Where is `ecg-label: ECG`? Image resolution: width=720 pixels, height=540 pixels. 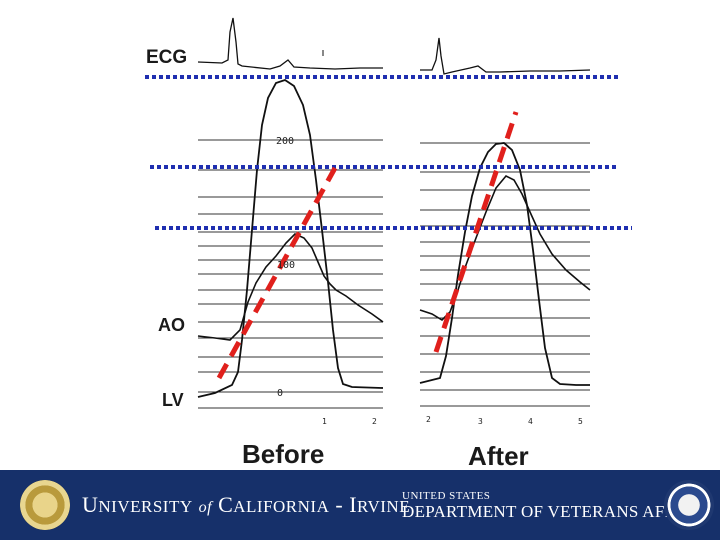 ecg-label: ECG is located at coordinates (166, 57).